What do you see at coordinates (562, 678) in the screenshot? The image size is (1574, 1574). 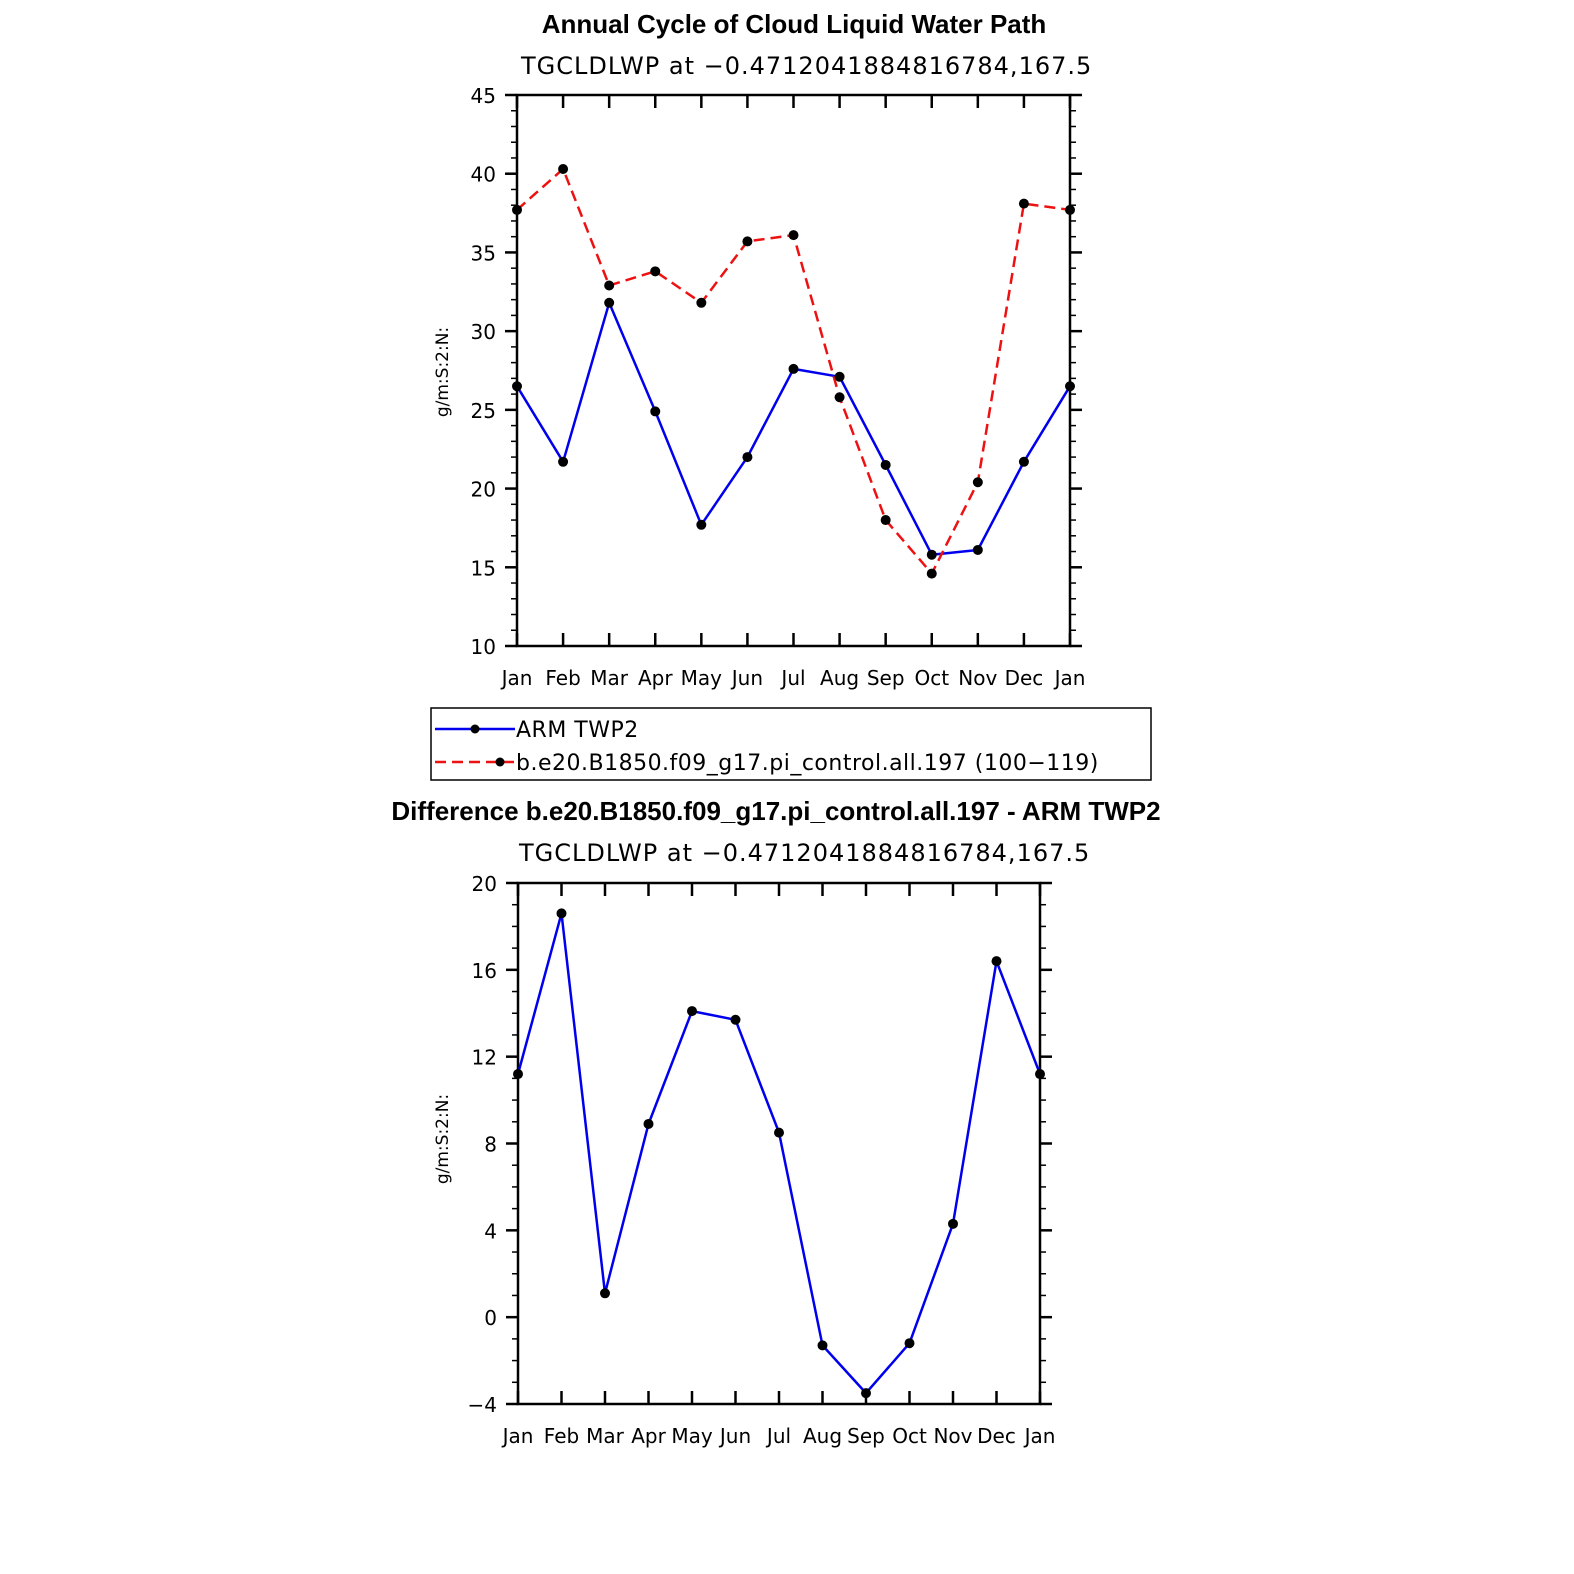 I see `chart1-x-tick-label: Feb` at bounding box center [562, 678].